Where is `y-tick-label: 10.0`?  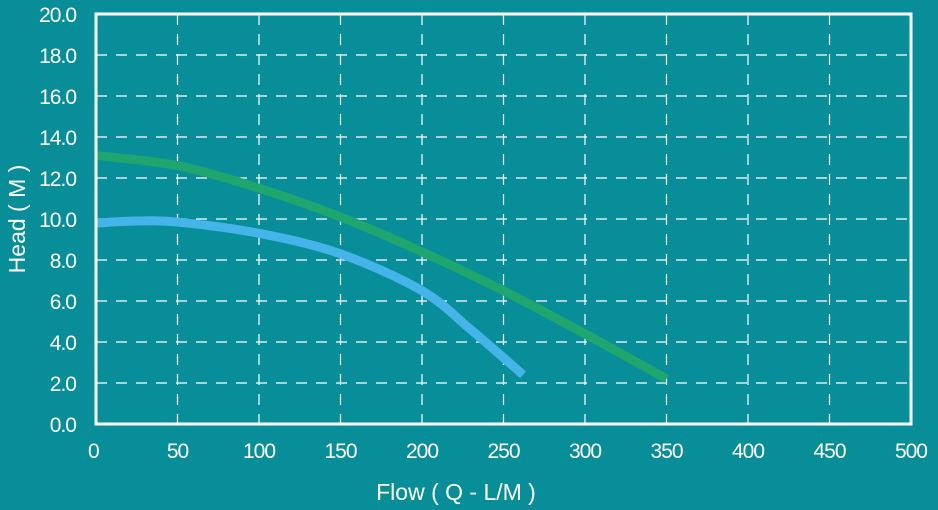
y-tick-label: 10.0 is located at coordinates (57, 220).